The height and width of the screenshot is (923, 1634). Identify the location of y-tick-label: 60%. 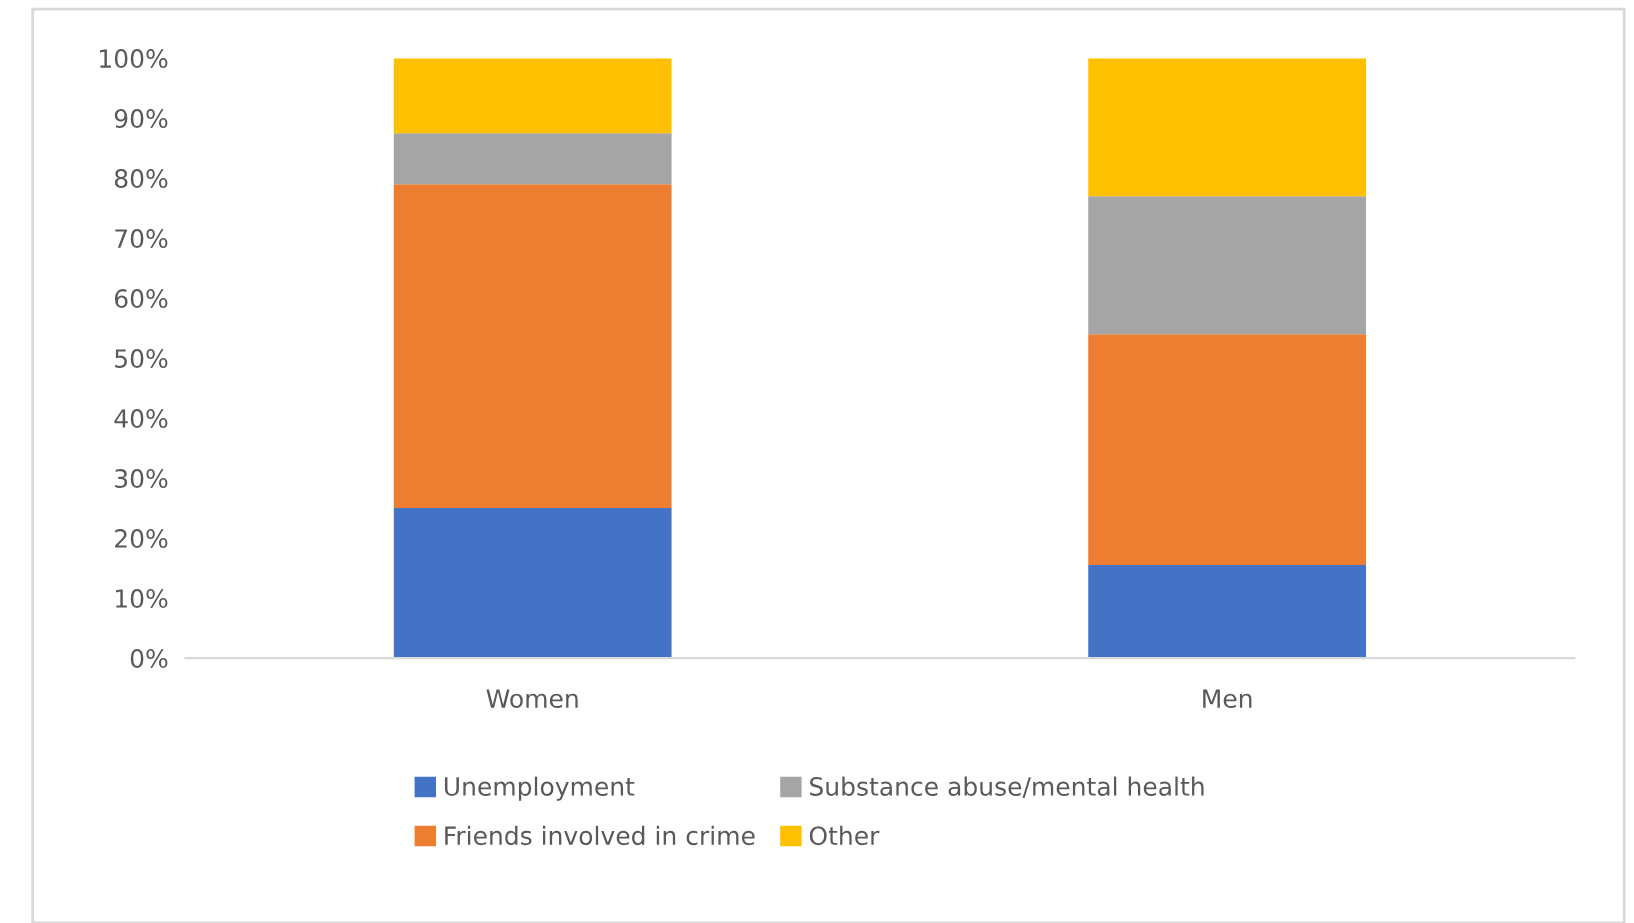
(141, 298).